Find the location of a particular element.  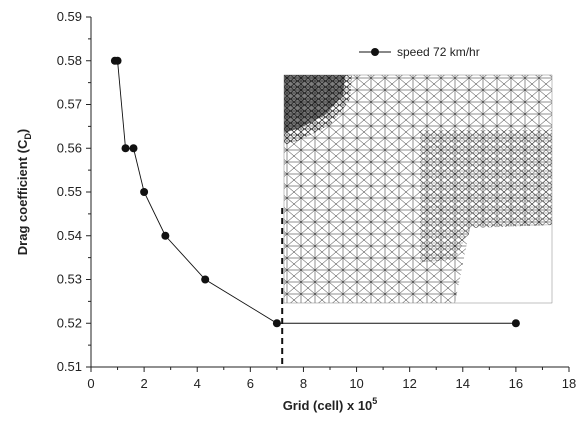

x-tick-label: 0 is located at coordinates (90, 383).